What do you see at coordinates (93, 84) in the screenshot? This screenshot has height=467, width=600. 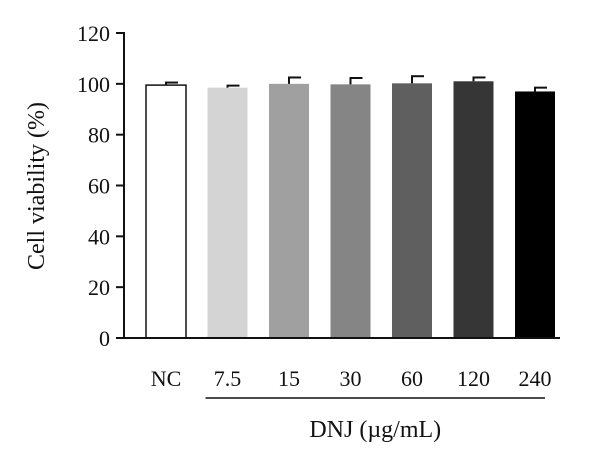 I see `y-tick-label: 100` at bounding box center [93, 84].